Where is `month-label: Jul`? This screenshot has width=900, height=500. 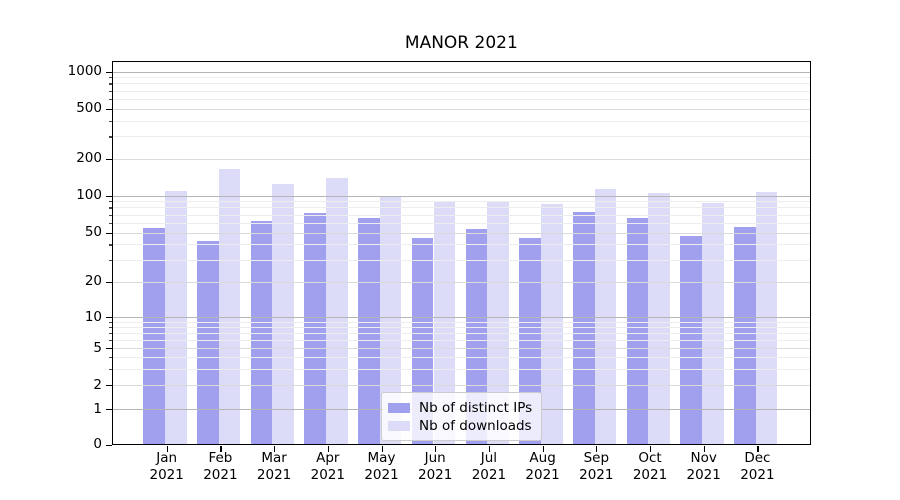 month-label: Jul is located at coordinates (489, 458).